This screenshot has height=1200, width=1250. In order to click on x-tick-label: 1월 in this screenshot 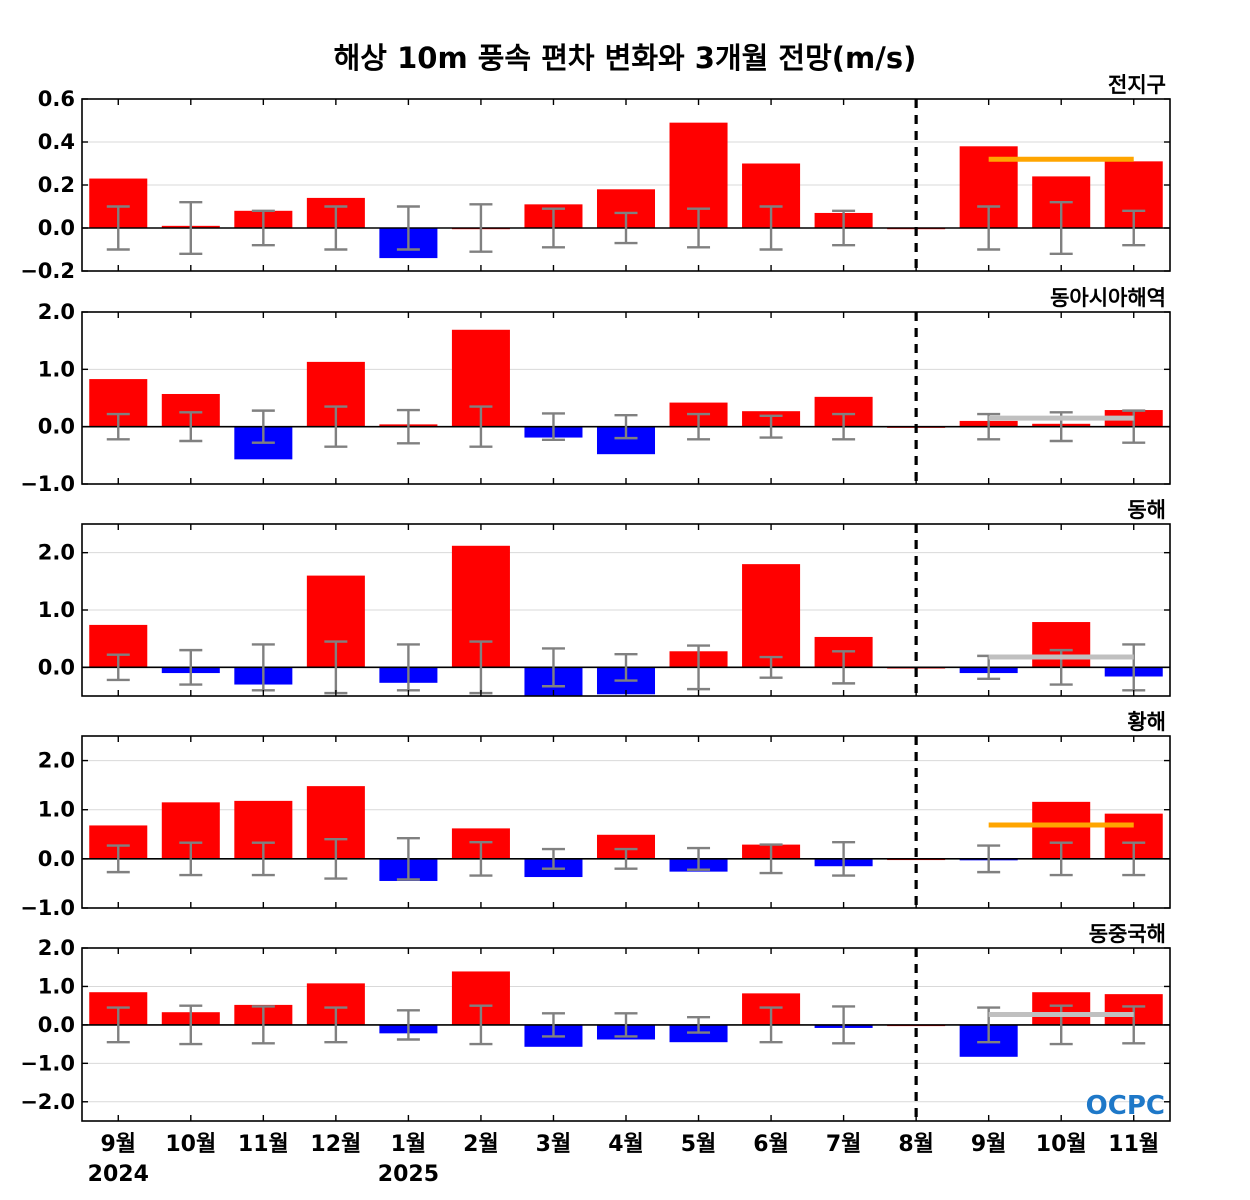, I will do `click(409, 1144)`.